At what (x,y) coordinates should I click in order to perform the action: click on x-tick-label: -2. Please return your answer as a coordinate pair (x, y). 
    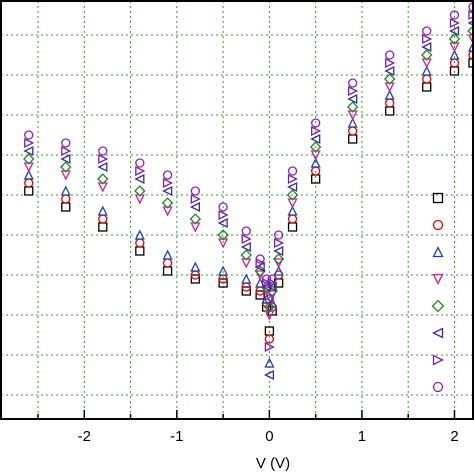
    Looking at the image, I should click on (84, 436).